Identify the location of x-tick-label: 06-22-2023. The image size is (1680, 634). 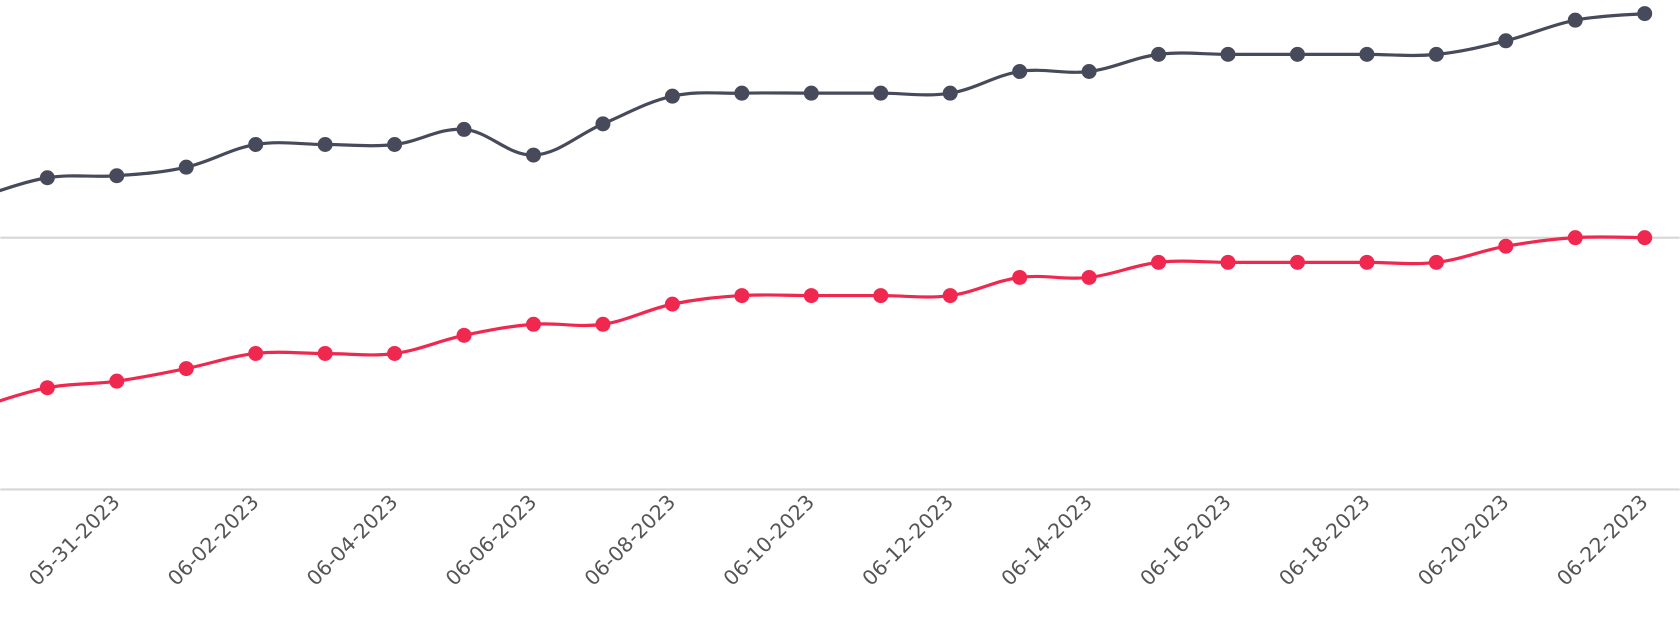
(1602, 540).